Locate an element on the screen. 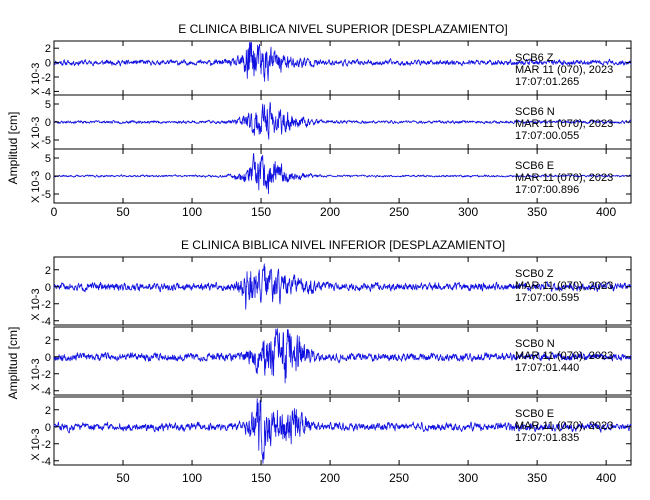 Image resolution: width=650 pixels, height=500 pixels. y-axis-label-bottom: Amplitud [cm] is located at coordinates (13, 363).